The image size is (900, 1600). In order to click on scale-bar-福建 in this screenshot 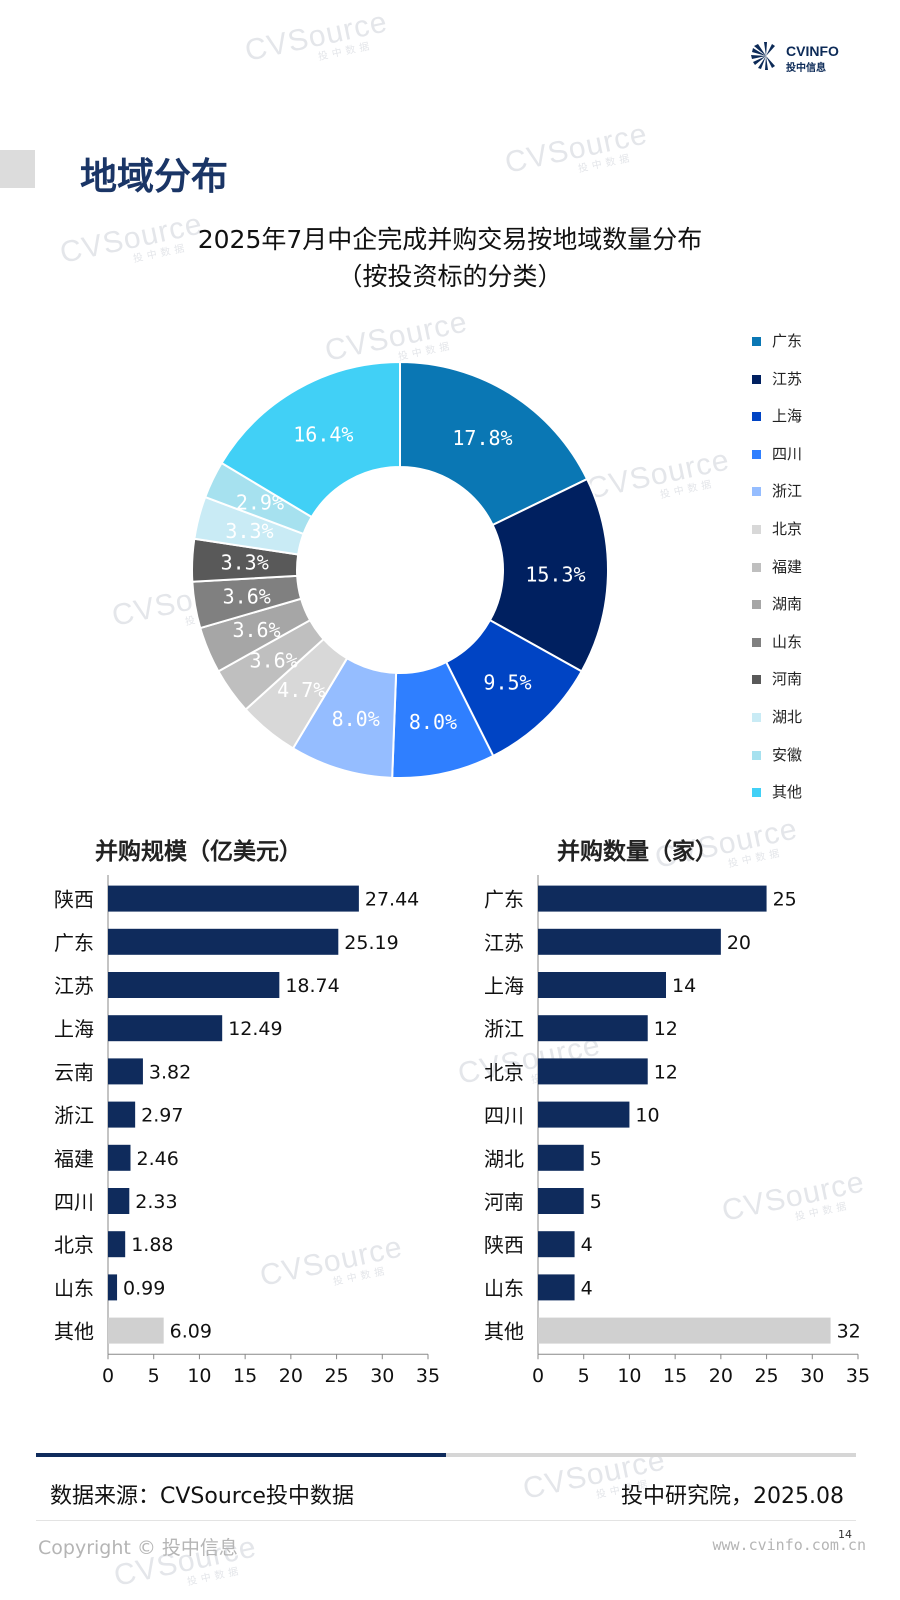, I will do `click(119, 1157)`.